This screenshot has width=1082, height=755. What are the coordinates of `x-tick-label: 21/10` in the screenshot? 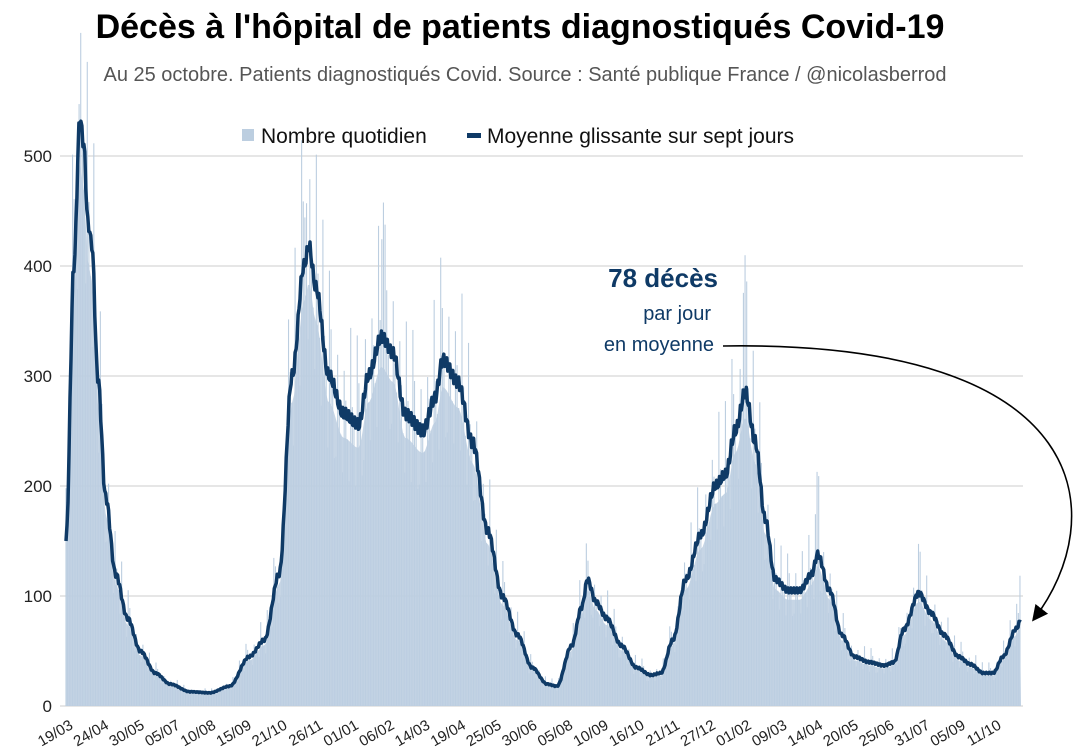 It's located at (269, 733).